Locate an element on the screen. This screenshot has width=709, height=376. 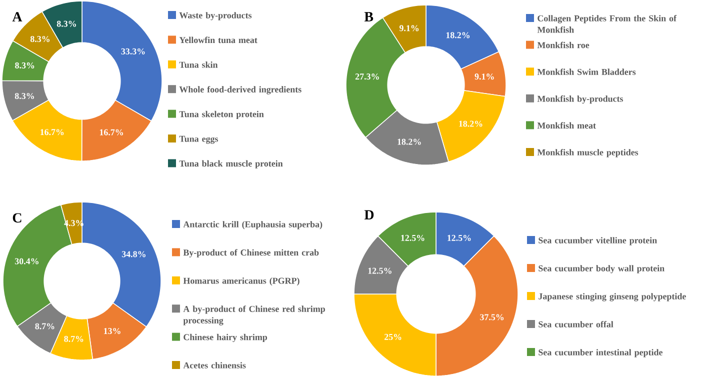
legend-label: Chinese hairy shrimp is located at coordinates (226, 338).